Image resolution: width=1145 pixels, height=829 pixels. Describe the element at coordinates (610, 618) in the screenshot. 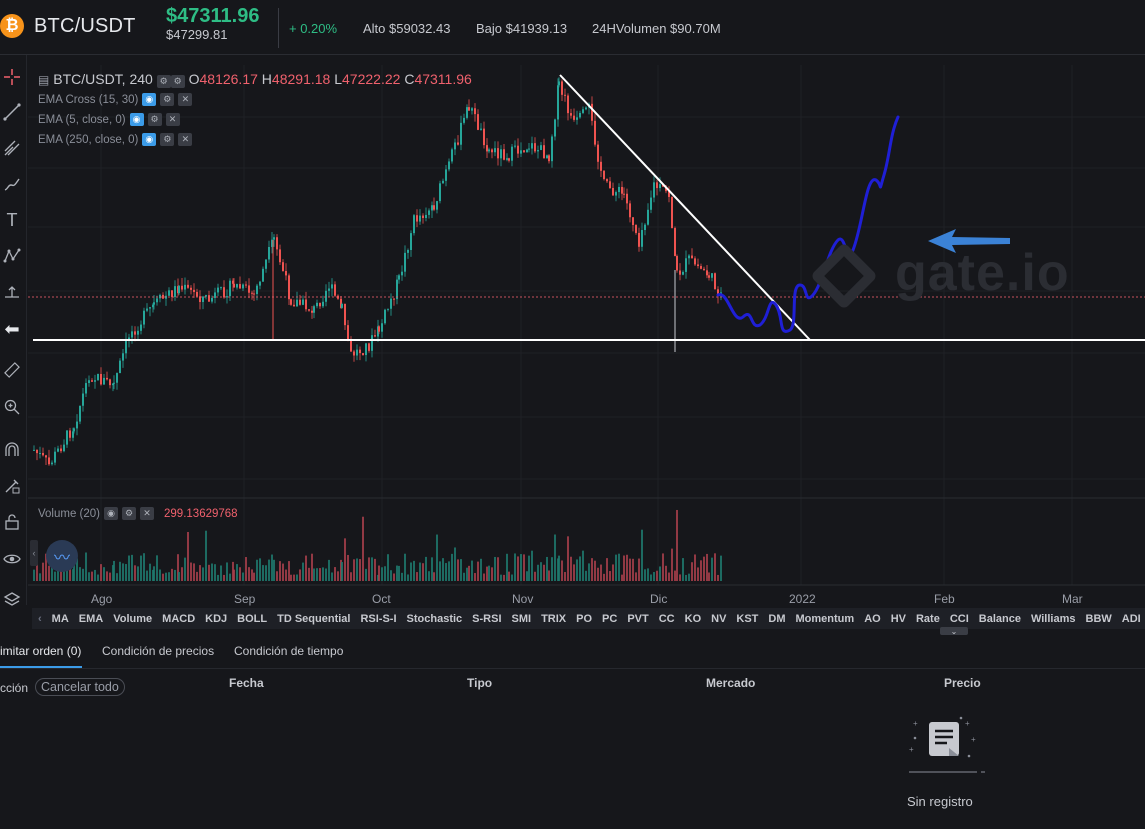

I see `indicator-item: PC` at that location.